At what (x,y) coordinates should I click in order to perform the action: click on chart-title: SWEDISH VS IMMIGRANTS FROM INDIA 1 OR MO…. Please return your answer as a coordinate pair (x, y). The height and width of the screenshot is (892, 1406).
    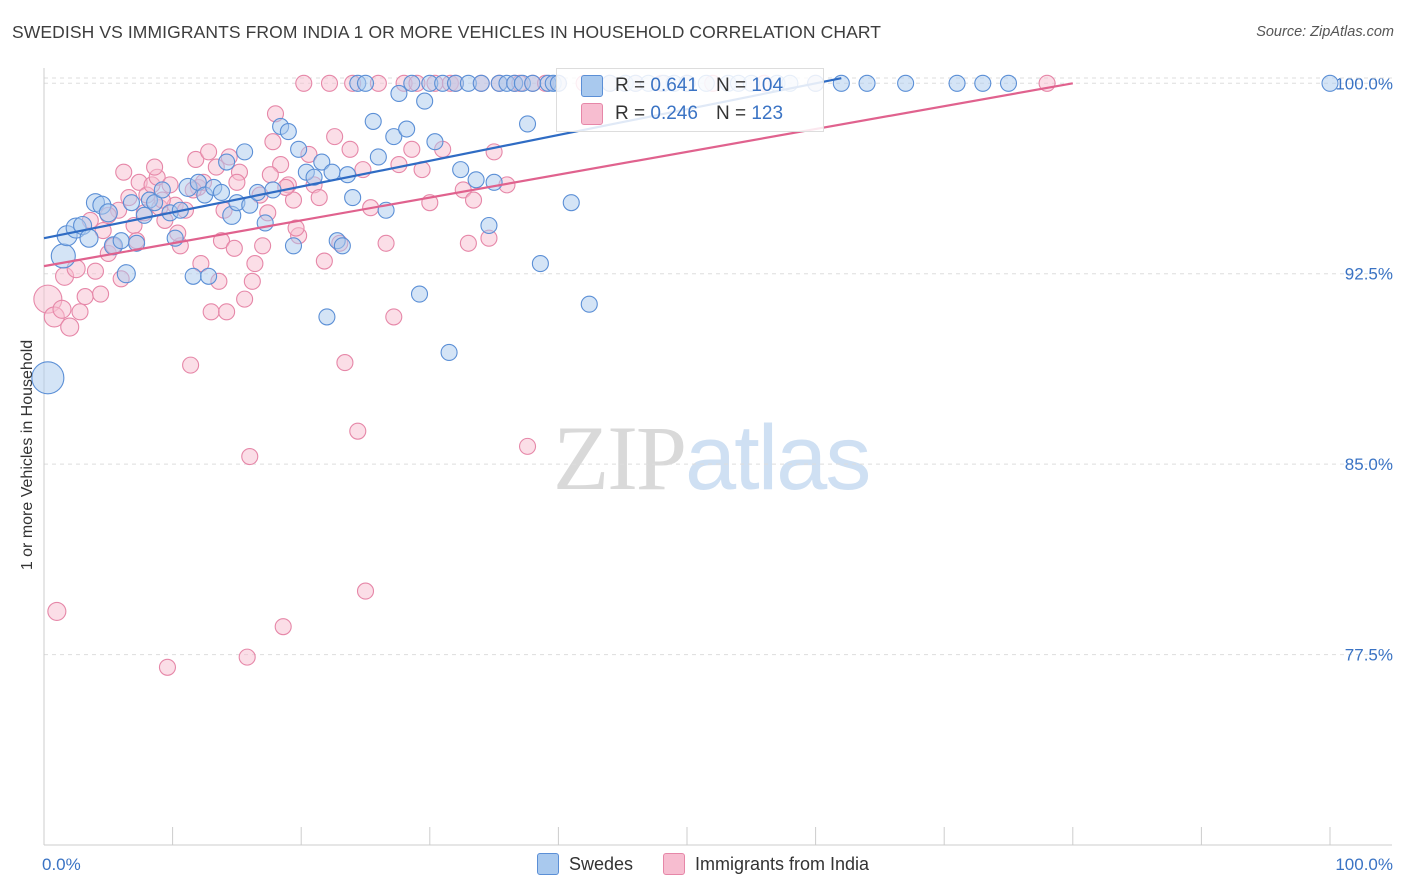
    Looking at the image, I should click on (447, 32).